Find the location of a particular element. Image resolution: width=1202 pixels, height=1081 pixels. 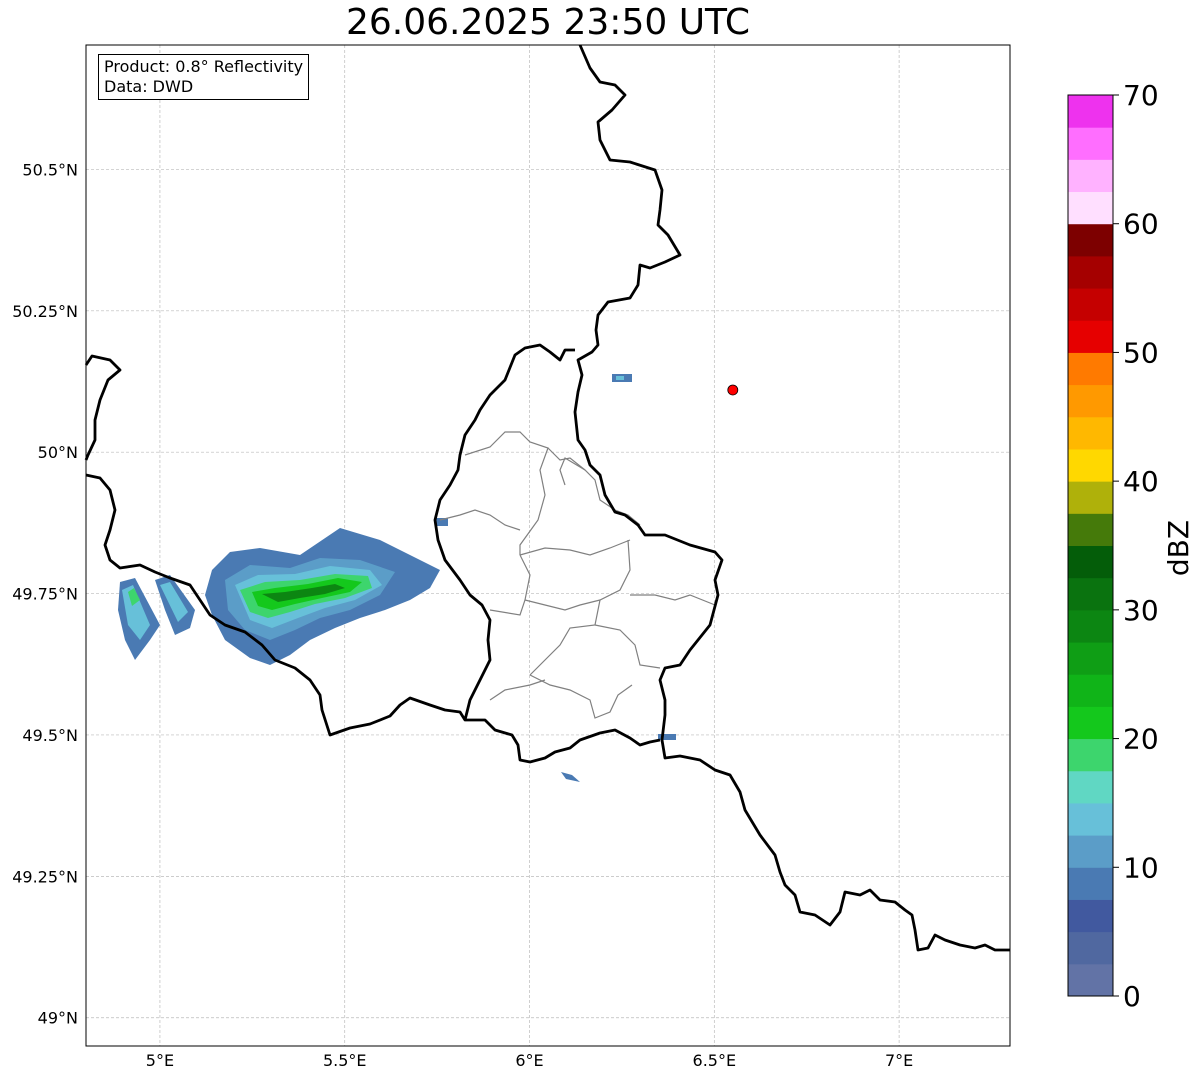

data-source-label: Data: DWD is located at coordinates (149, 86).